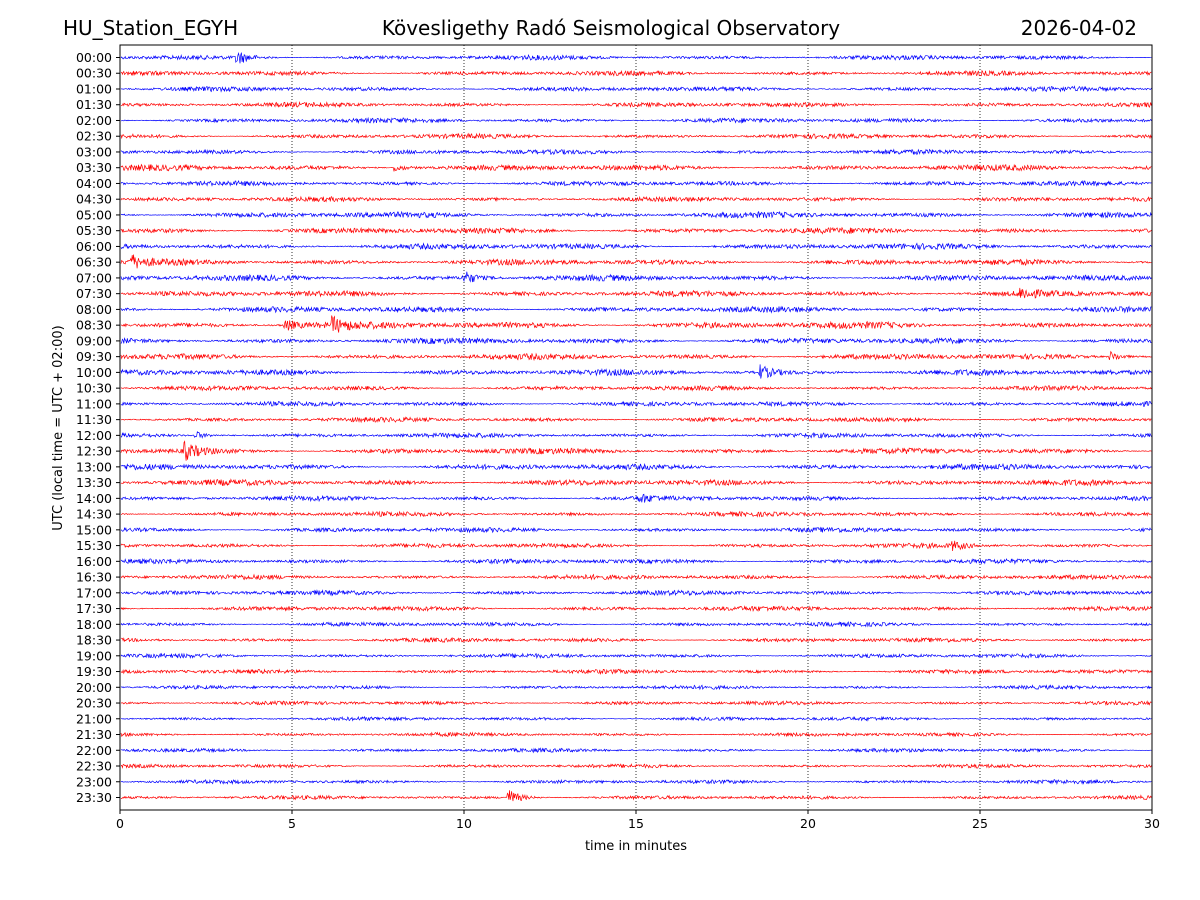 This screenshot has width=1200, height=900. What do you see at coordinates (94, 766) in the screenshot?
I see `y-tick-label: 22:30` at bounding box center [94, 766].